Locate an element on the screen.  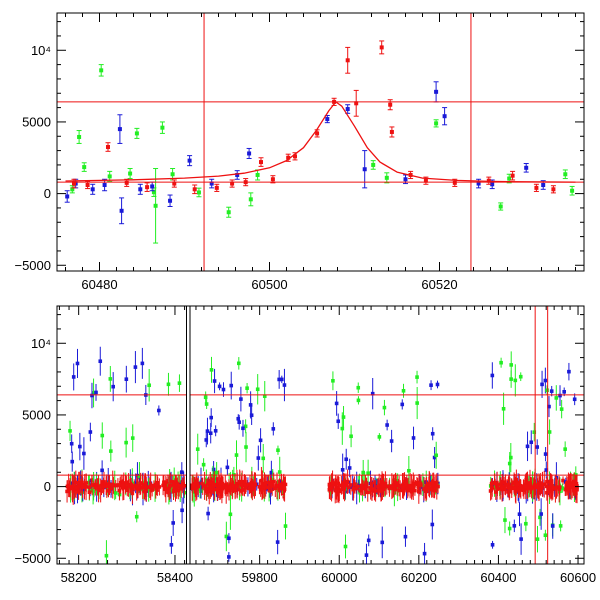
y-tick-label: 10⁴ is located at coordinates (41, 50).